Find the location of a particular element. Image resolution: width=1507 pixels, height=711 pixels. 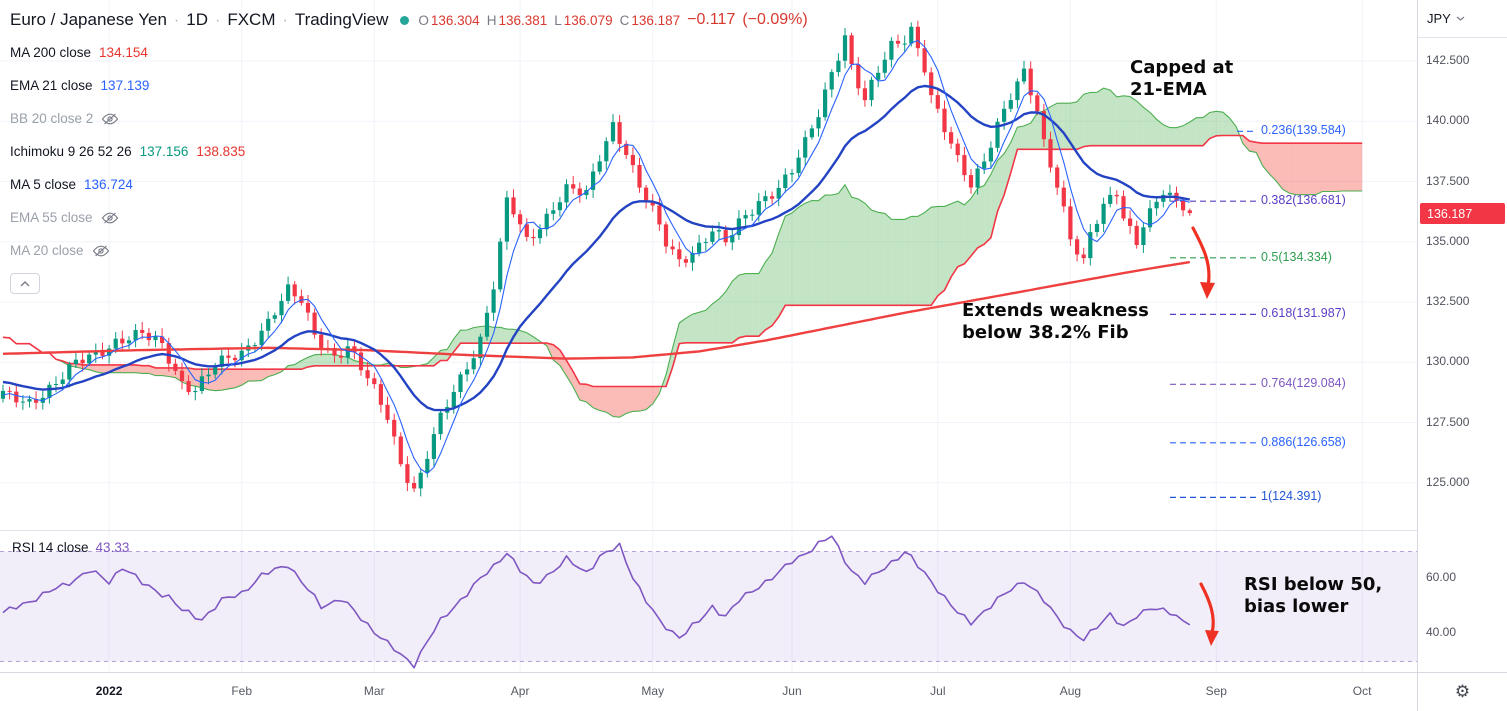

annotation-extends-weakness: Extends weakness below 38.2% Fib is located at coordinates (1055, 322).